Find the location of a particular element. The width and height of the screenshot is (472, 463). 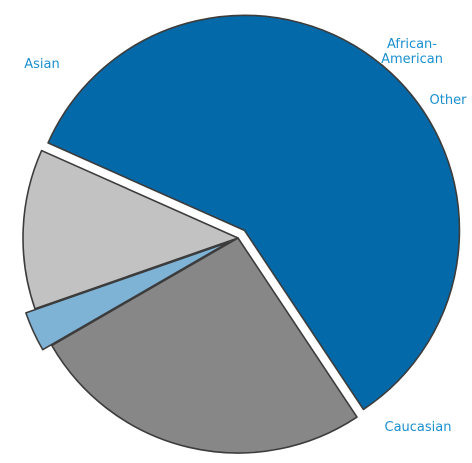

slice-label-other: Other is located at coordinates (449, 100).